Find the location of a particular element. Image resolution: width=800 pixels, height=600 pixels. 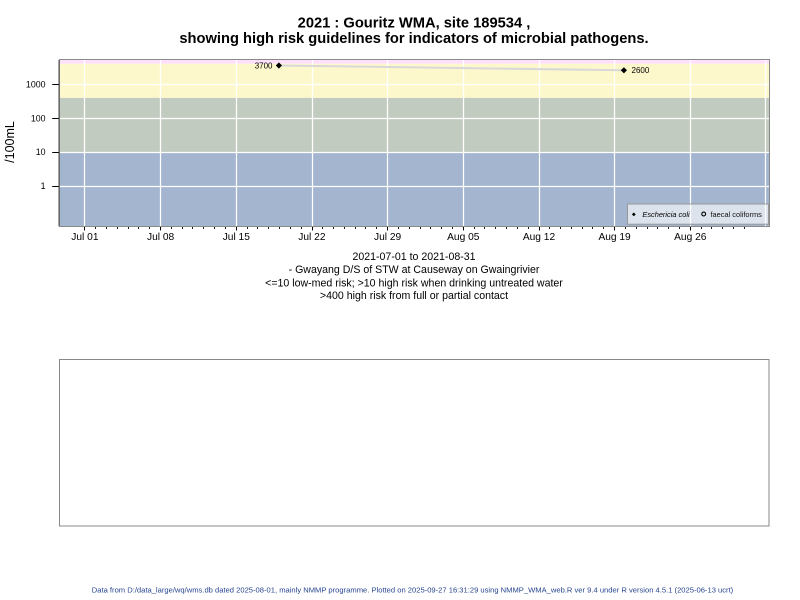

svg-text: 2021-07-01 to 2021-08-31 is located at coordinates (413, 257).